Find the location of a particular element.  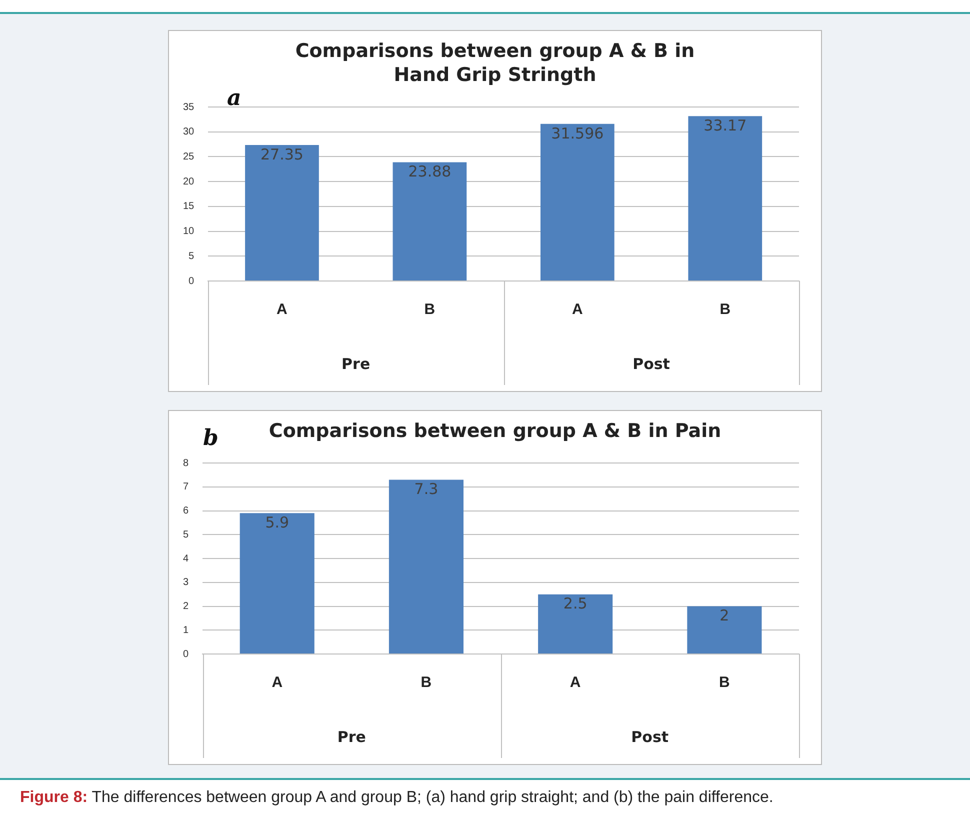

y-tick-label: 20 is located at coordinates (189, 182).